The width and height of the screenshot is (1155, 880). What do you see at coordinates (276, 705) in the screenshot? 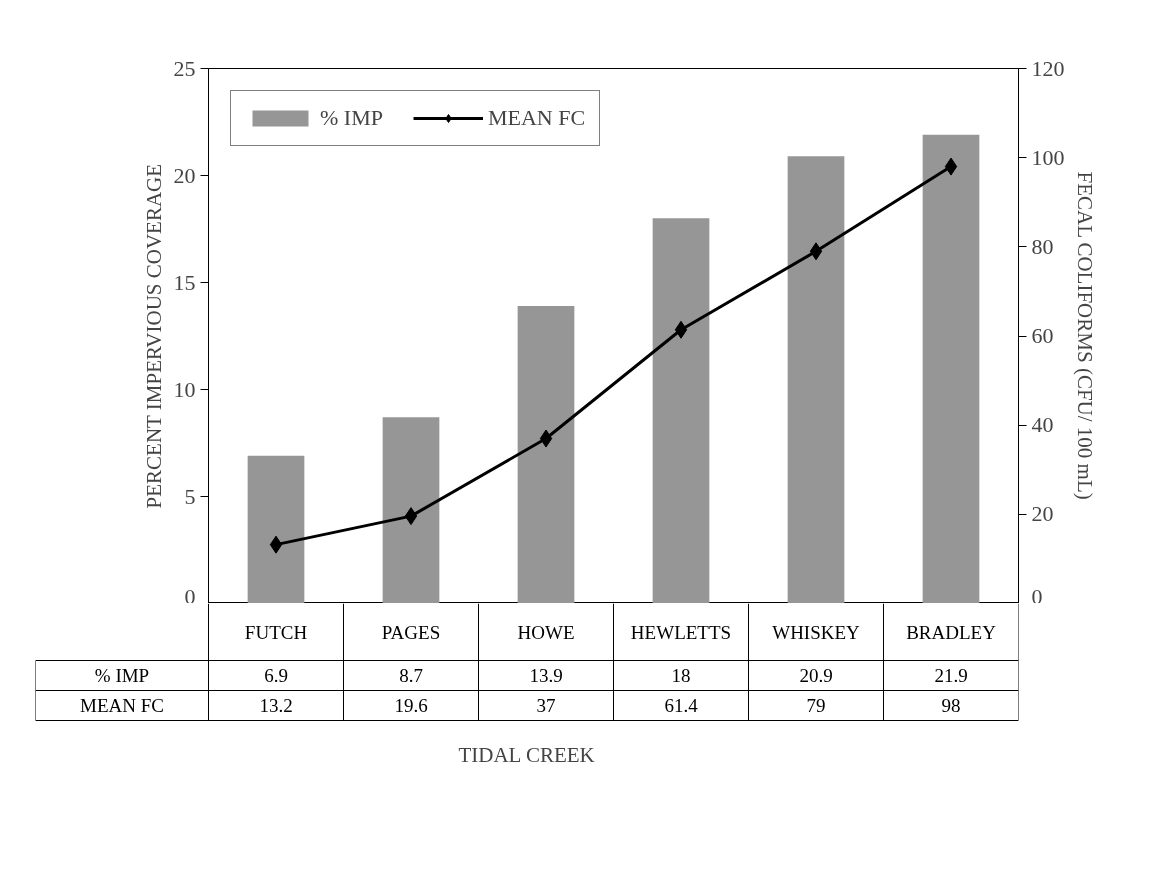
I see `data-label: 13.2` at bounding box center [276, 705].